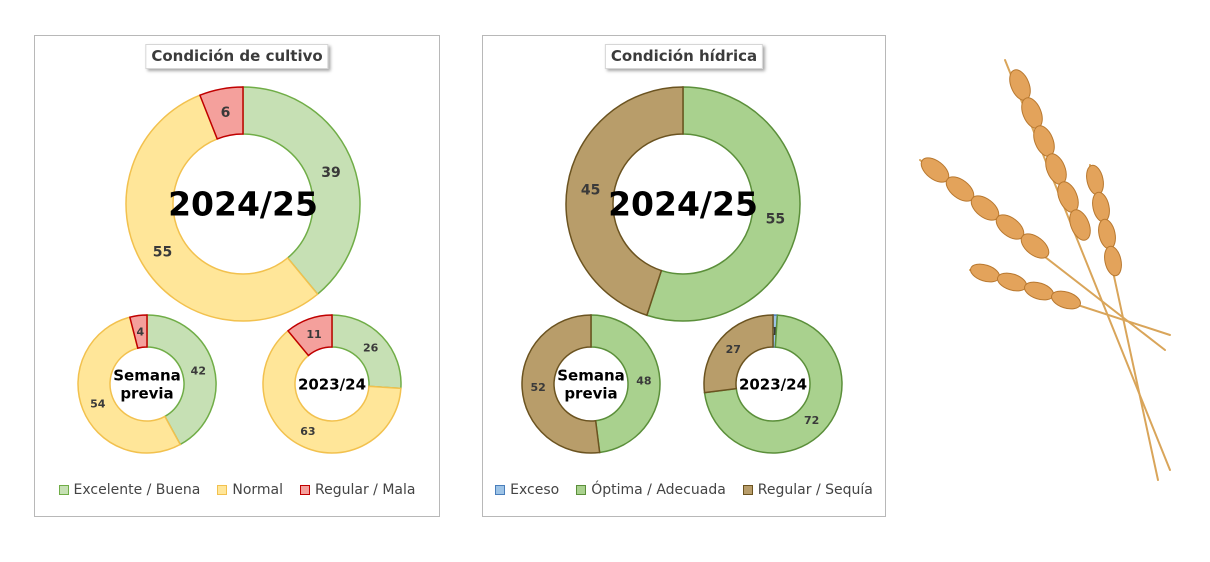  Describe the element at coordinates (684, 56) in the screenshot. I see `water-condition-title: Condición hídrica` at that location.